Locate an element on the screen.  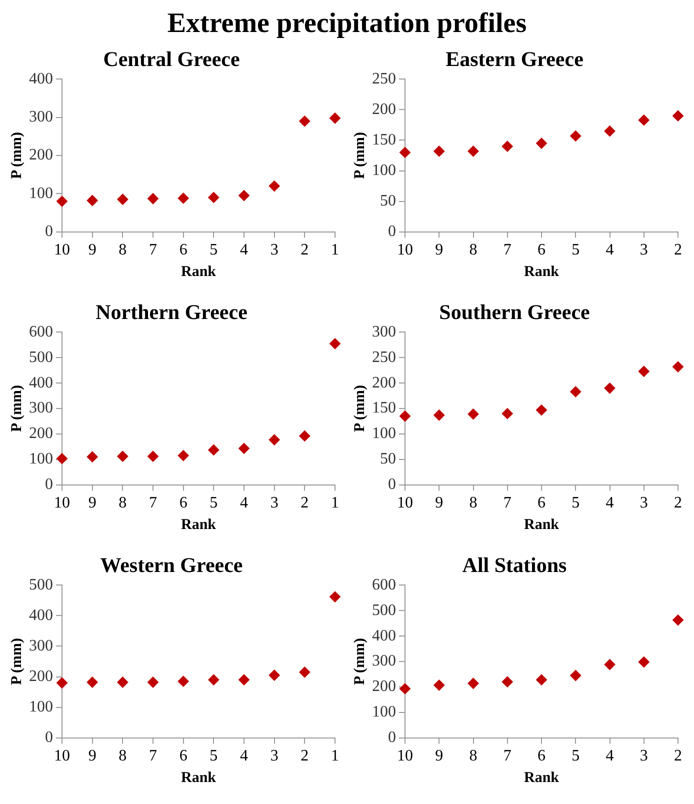
chart-title: Western Greece is located at coordinates (171, 565).